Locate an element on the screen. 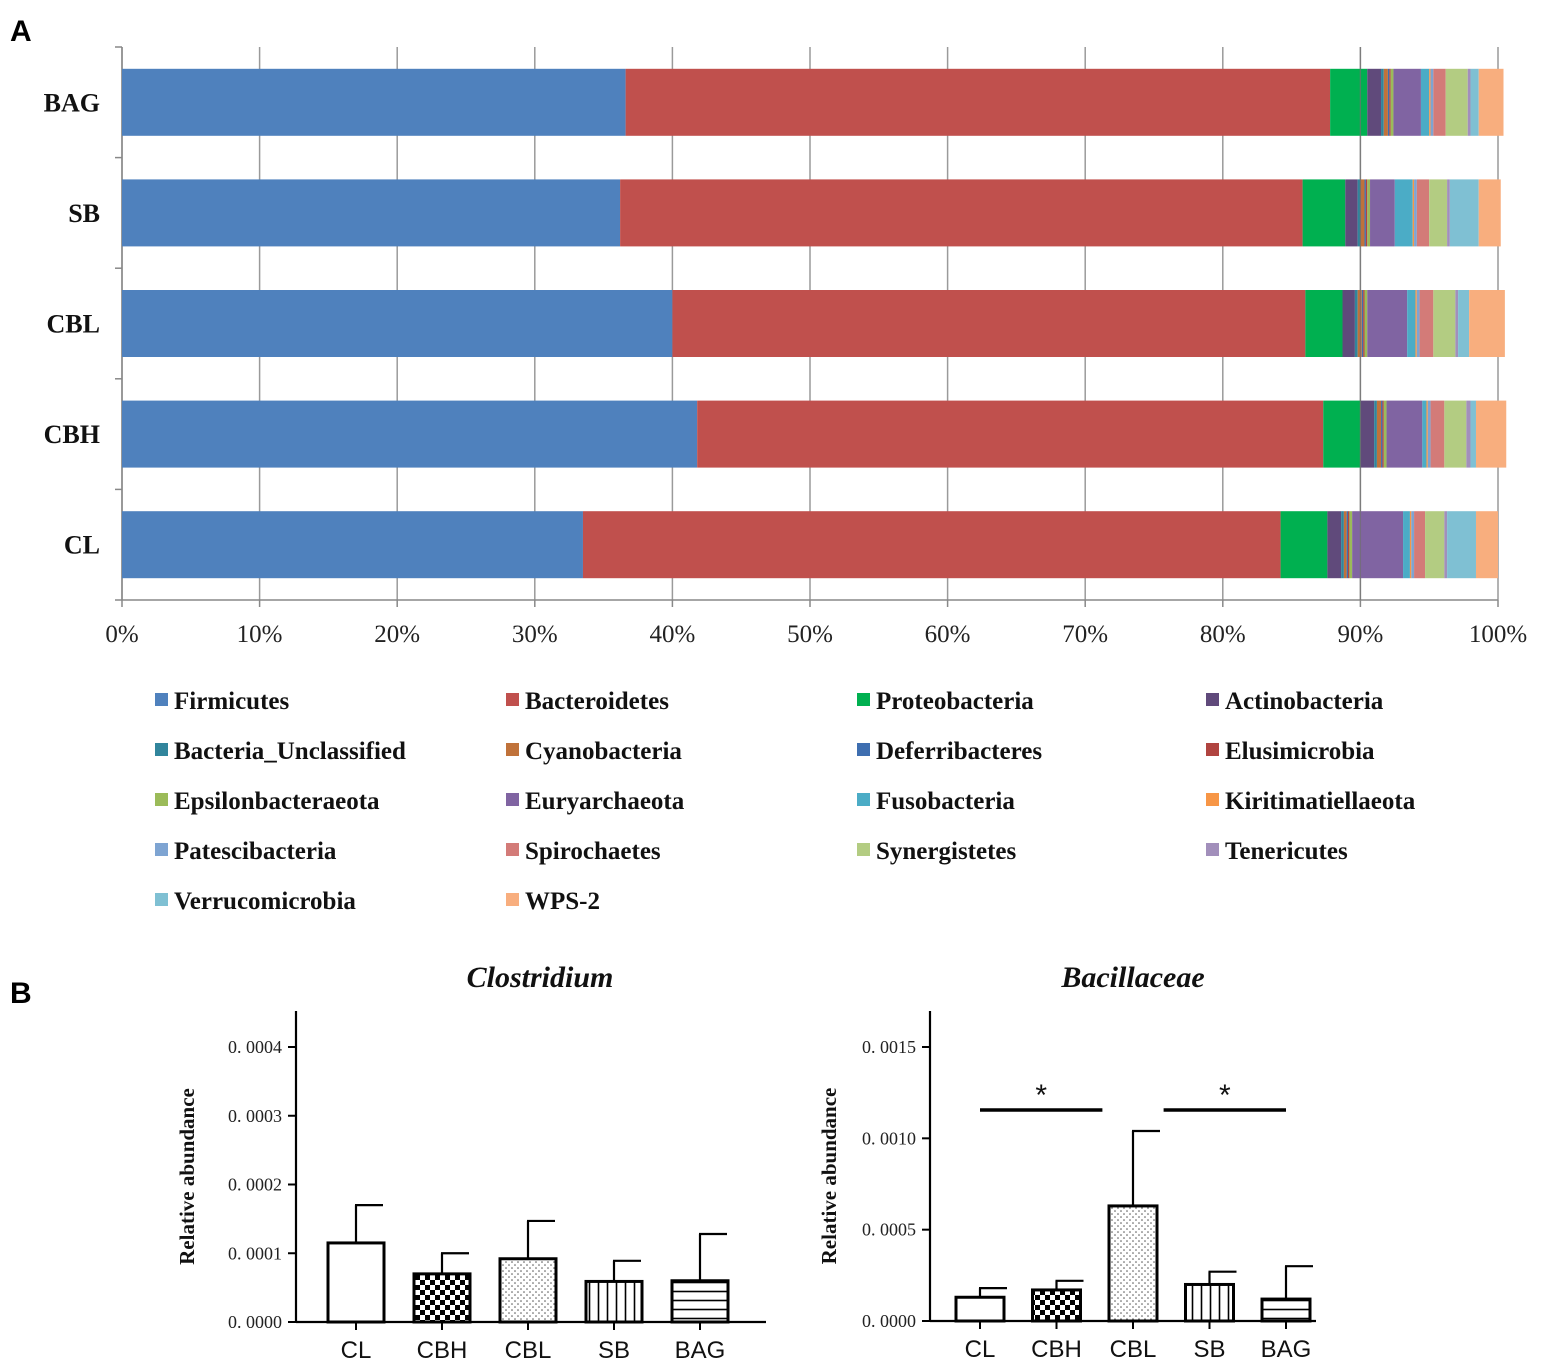  category-label: SB is located at coordinates (84, 213).